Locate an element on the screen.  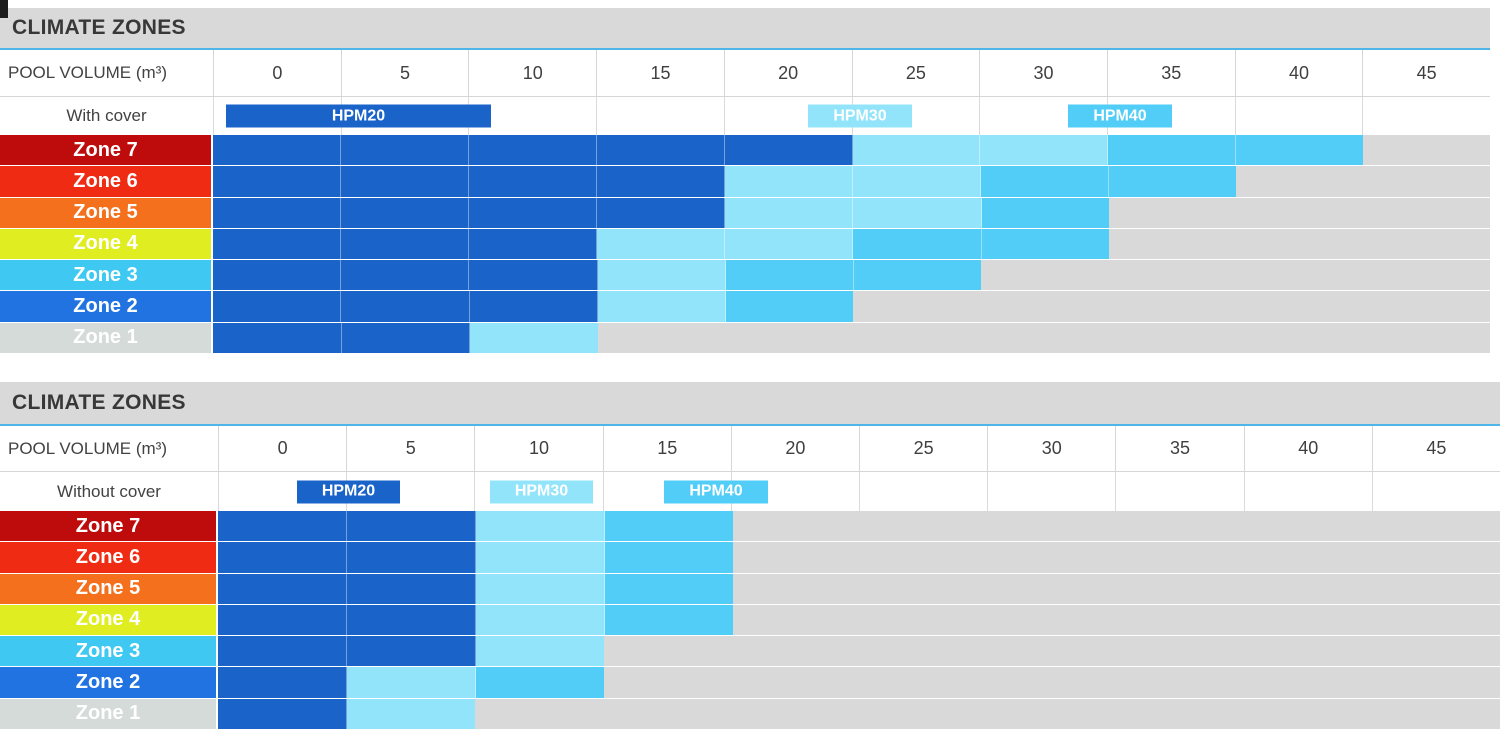
volume-column-header: 30 is located at coordinates (1043, 73).